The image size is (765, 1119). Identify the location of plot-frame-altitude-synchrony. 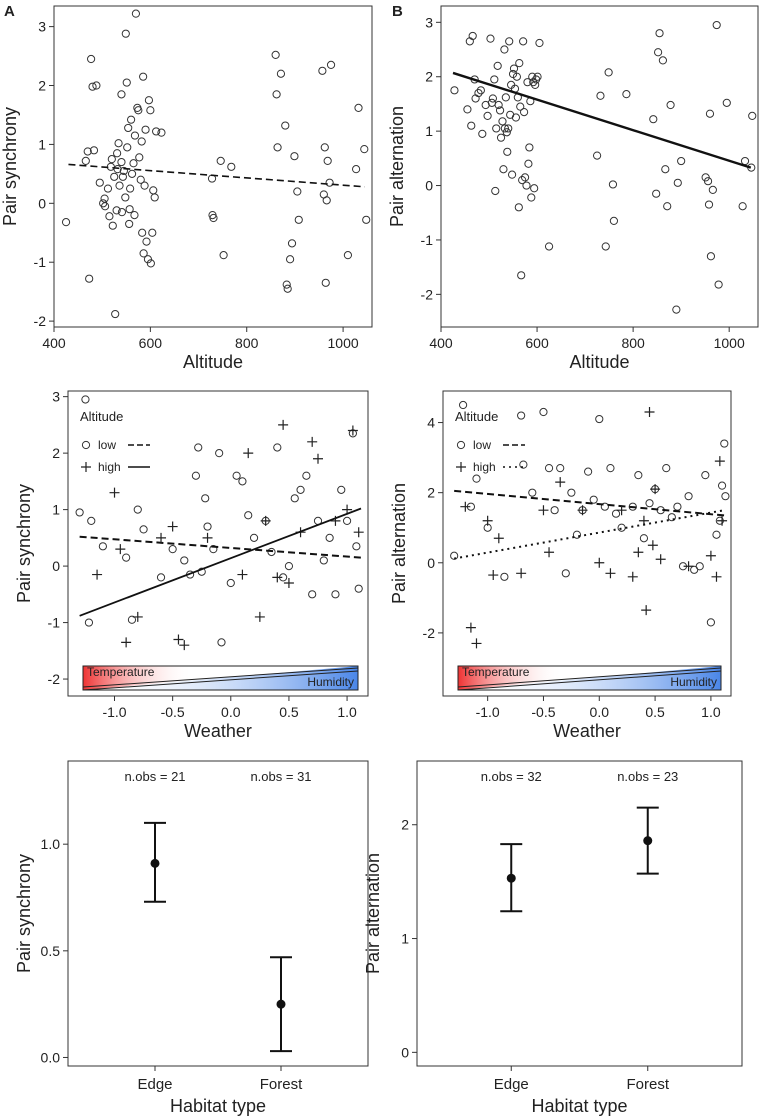
(213, 166).